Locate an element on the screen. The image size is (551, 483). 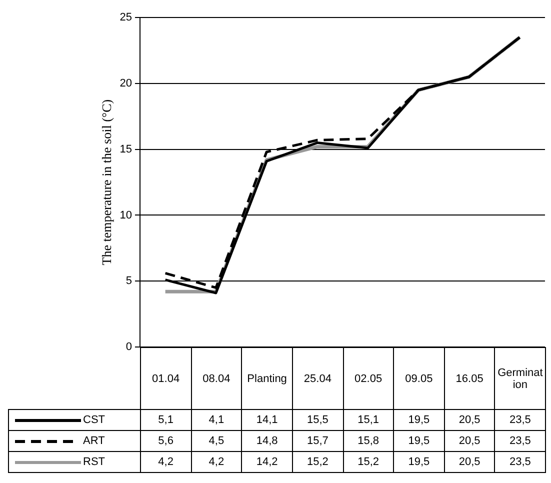
data-label: 5,6 is located at coordinates (166, 441).